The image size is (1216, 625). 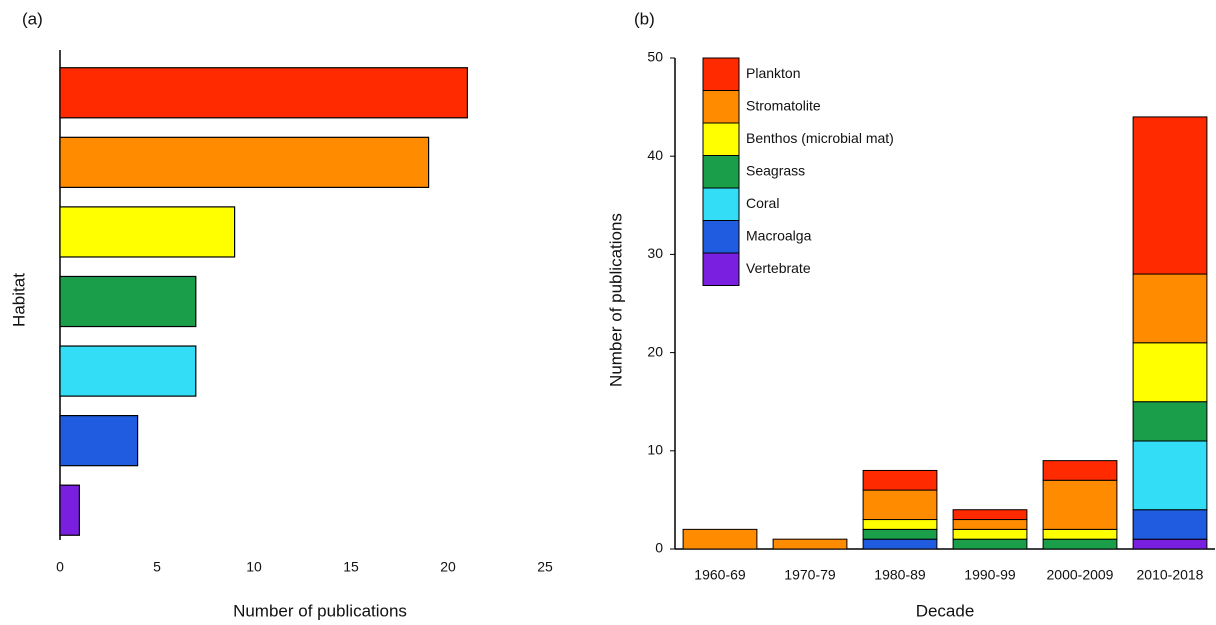 What do you see at coordinates (254, 567) in the screenshot?
I see `x-tick-label: 10` at bounding box center [254, 567].